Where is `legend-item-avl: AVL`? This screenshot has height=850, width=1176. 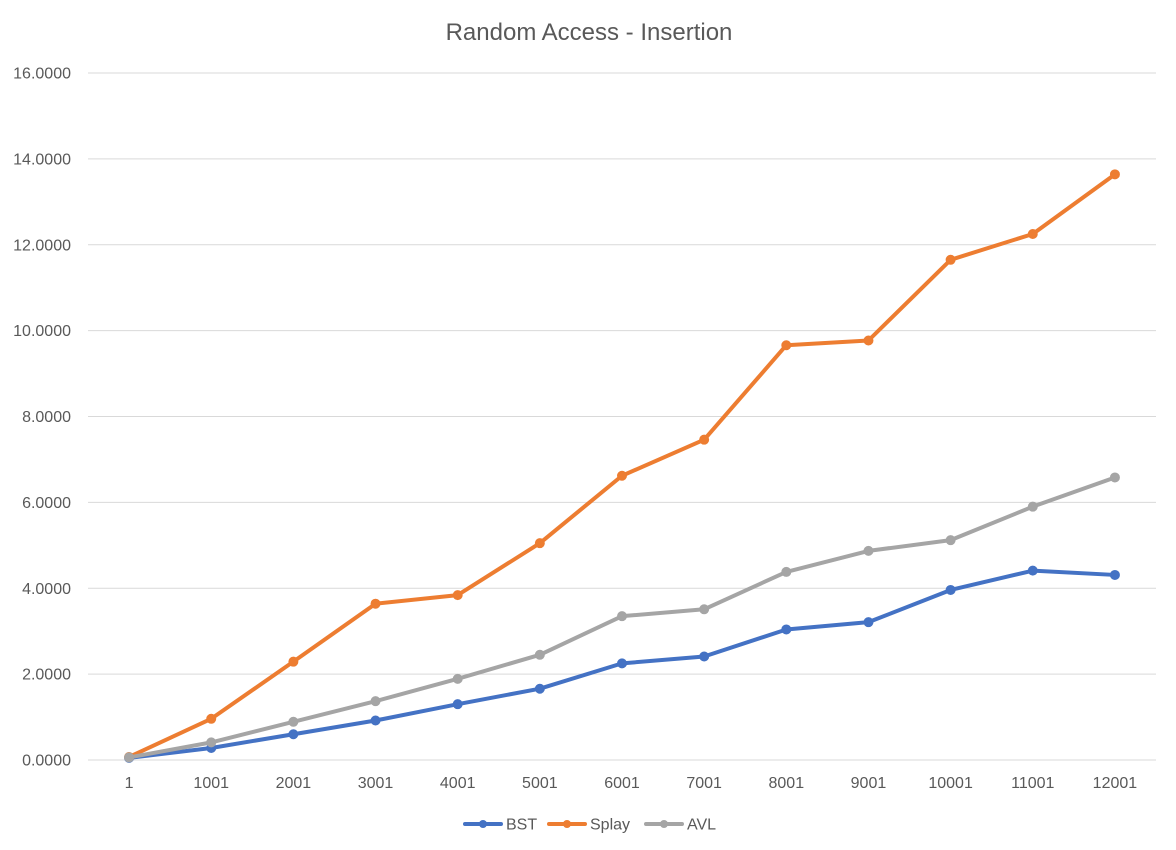 legend-item-avl: AVL is located at coordinates (680, 825).